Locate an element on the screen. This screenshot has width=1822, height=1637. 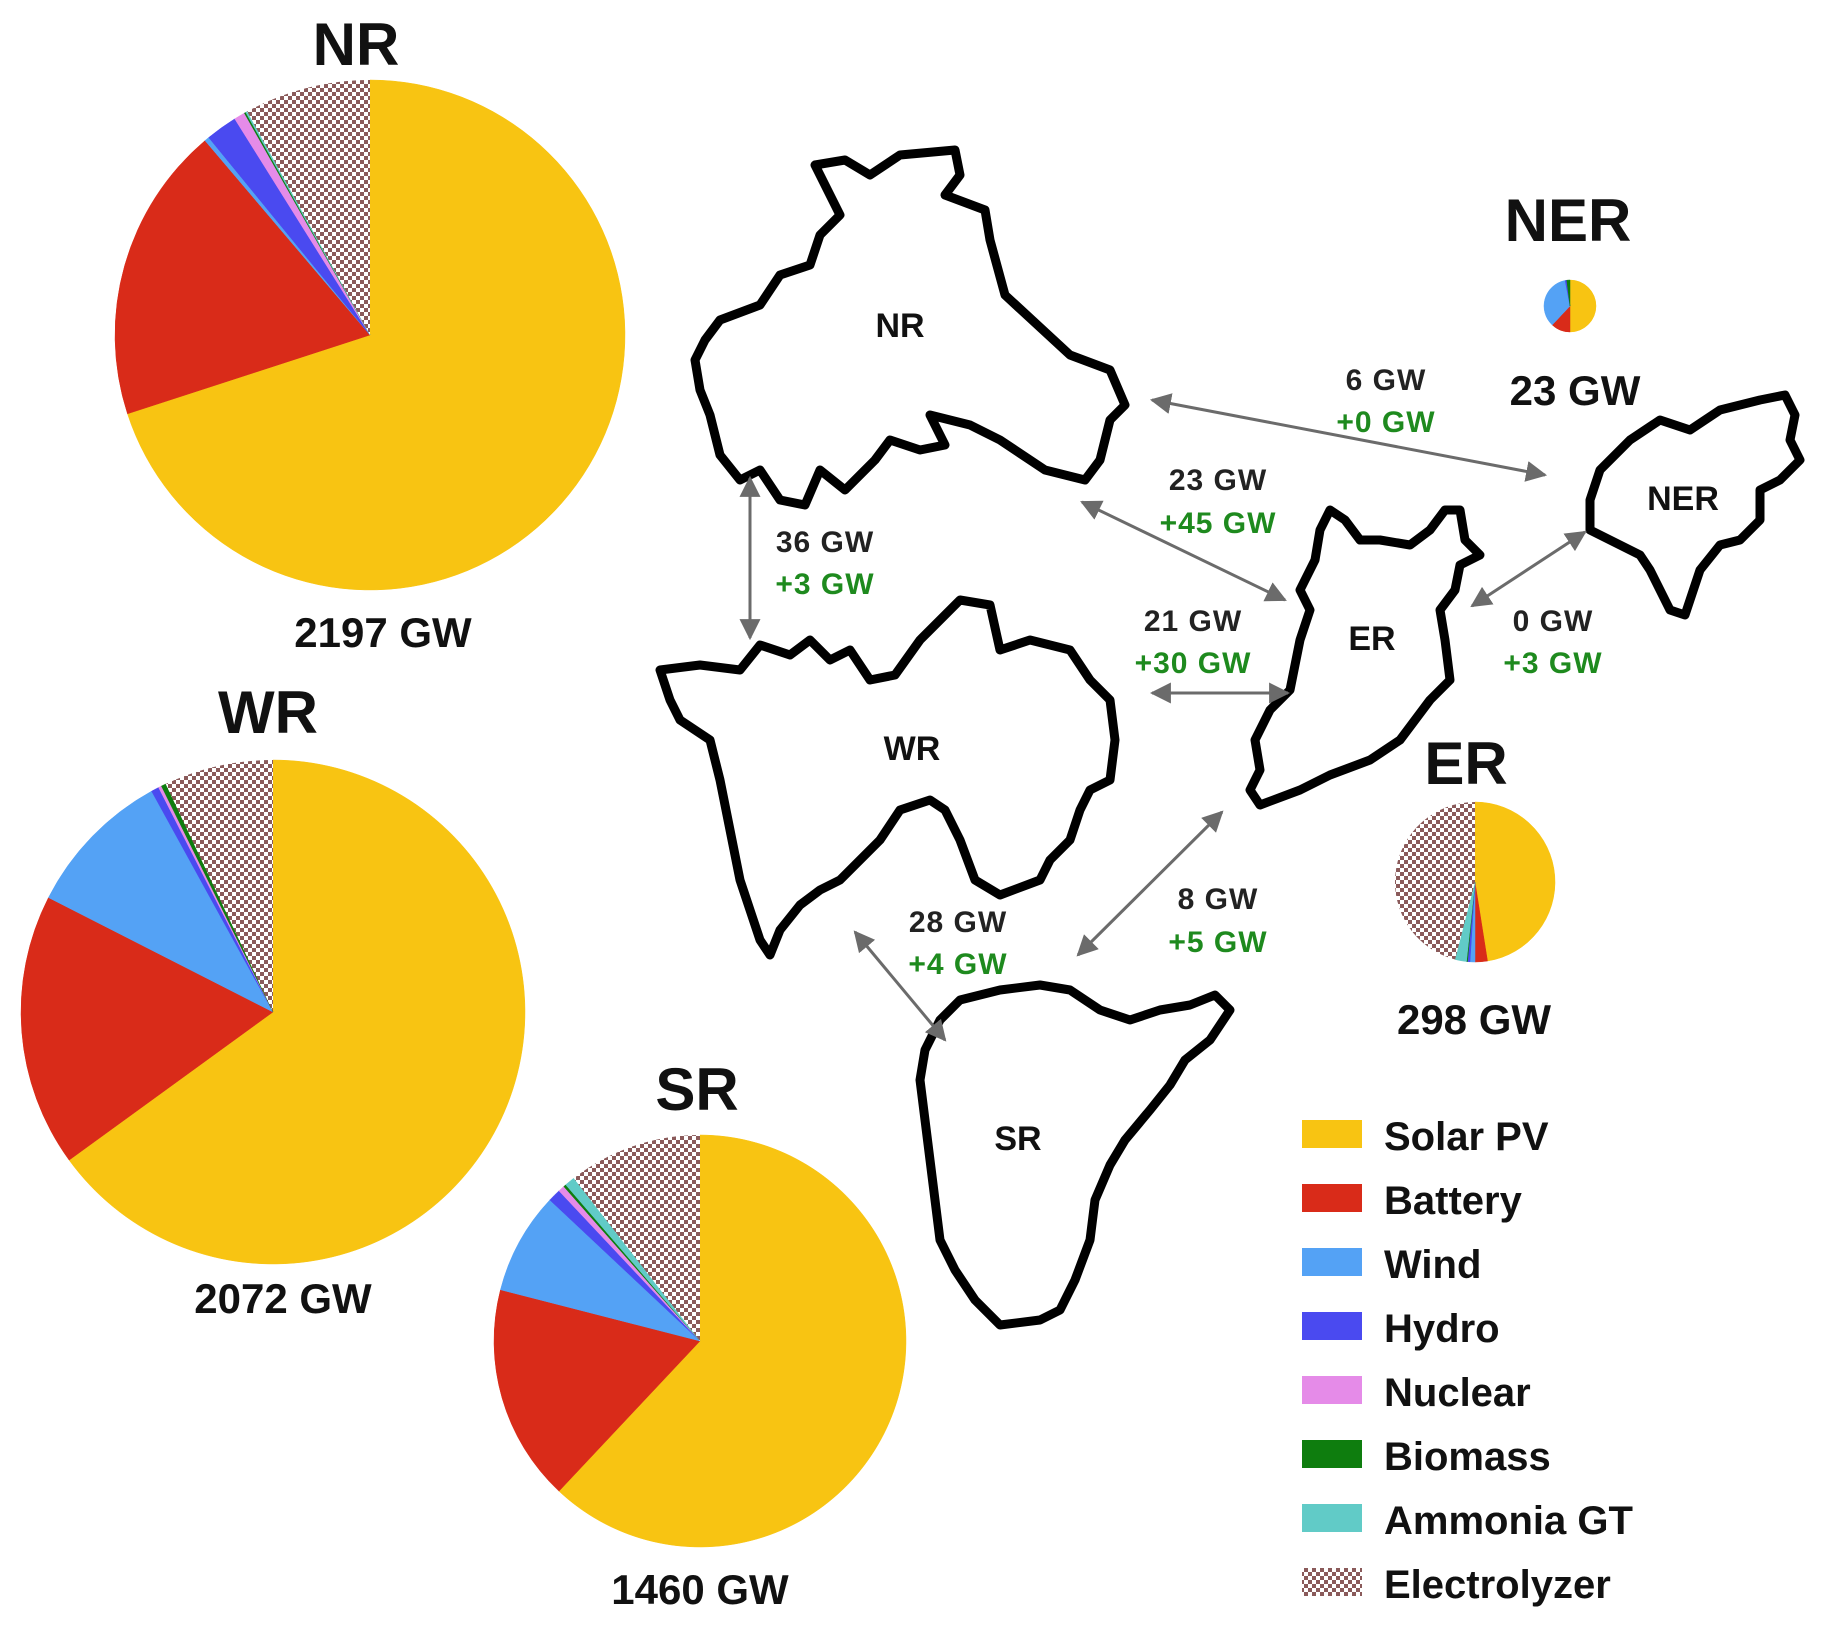
flow-nr-ner-existing: 6 GW is located at coordinates (1386, 380).